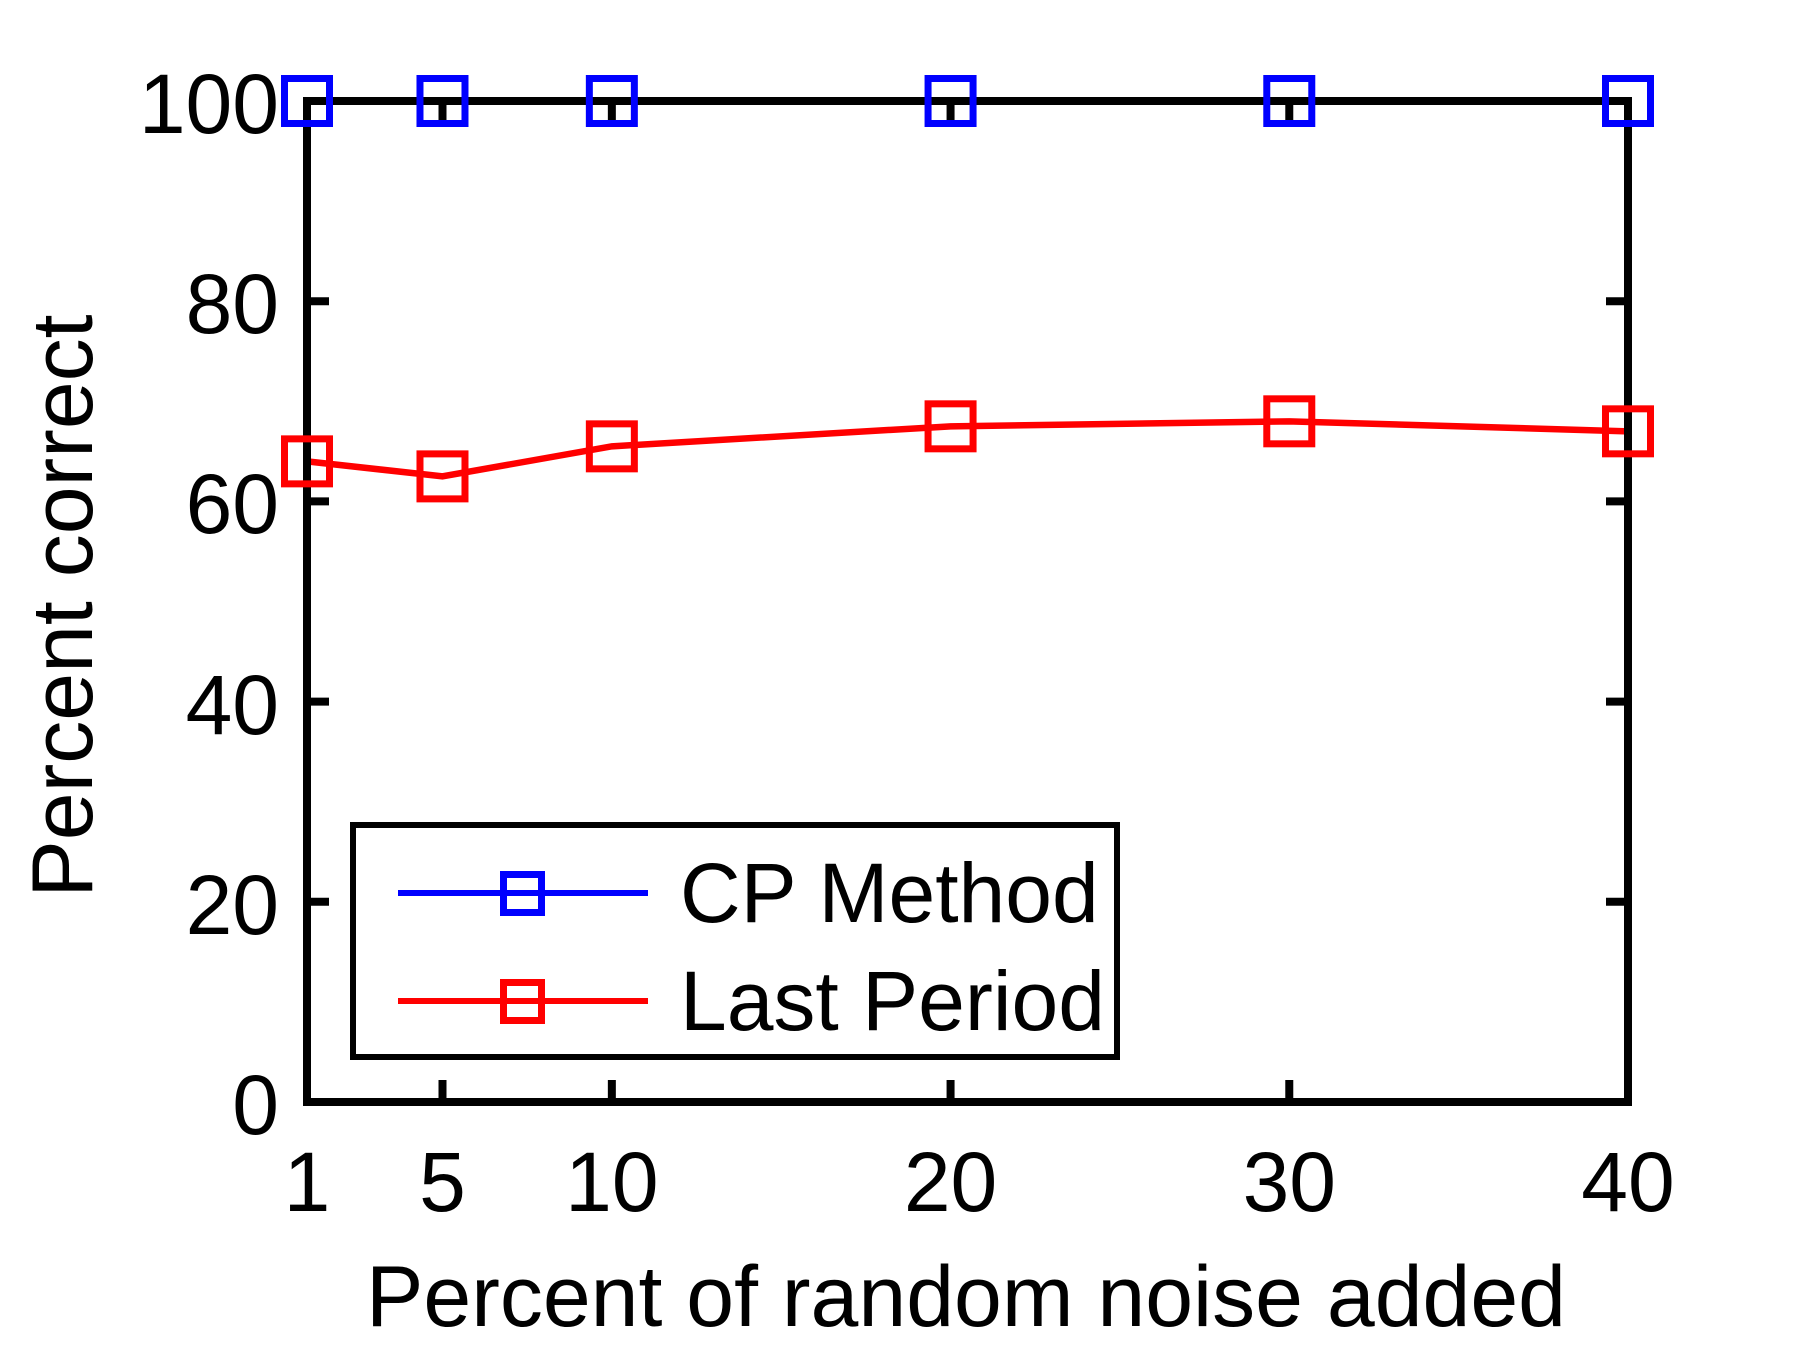 Image resolution: width=1800 pixels, height=1353 pixels. Describe the element at coordinates (307, 1182) in the screenshot. I see `x-tick-label: 1` at that location.